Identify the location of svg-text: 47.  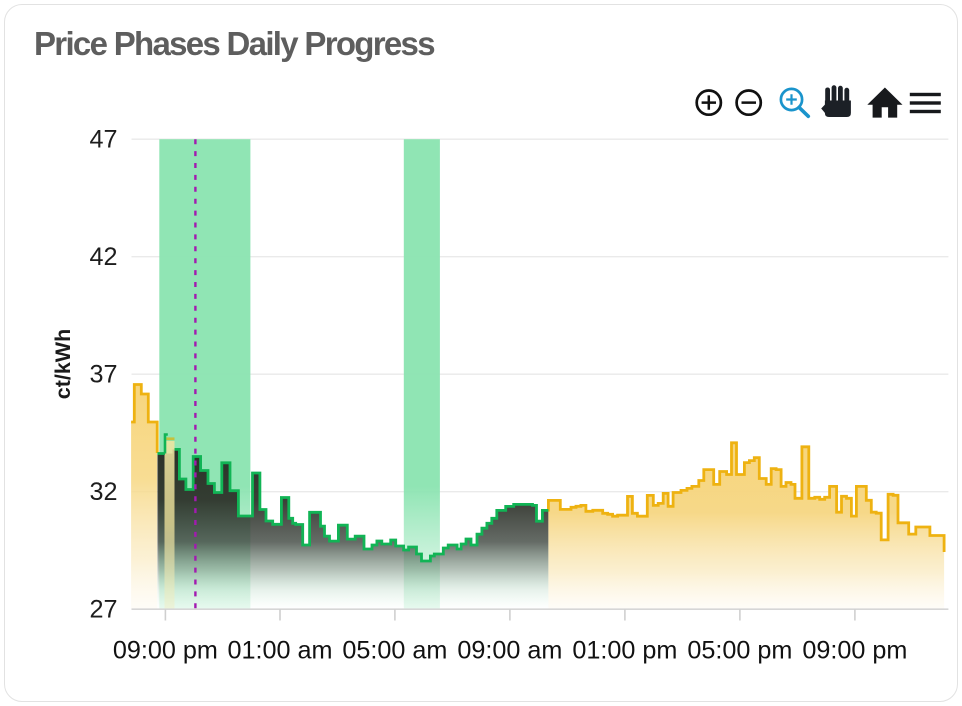
(103, 139).